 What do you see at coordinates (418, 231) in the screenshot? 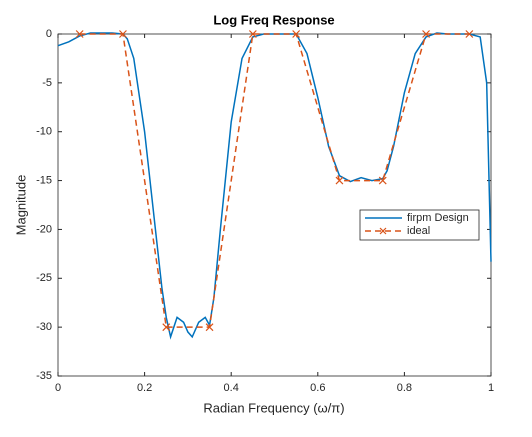
I see `legend-label: ideal` at bounding box center [418, 231].